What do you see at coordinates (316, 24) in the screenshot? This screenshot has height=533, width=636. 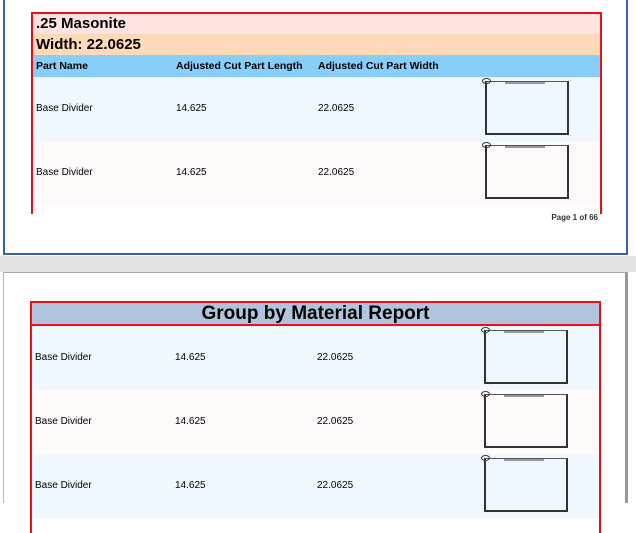 I see `material-header: .25 Masonite` at bounding box center [316, 24].